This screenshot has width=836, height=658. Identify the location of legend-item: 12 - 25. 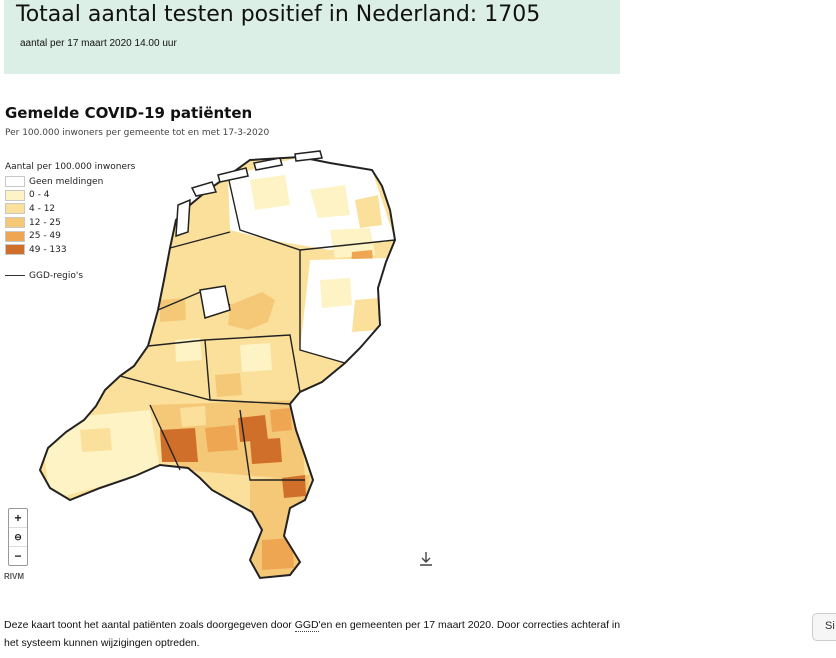
(70, 223).